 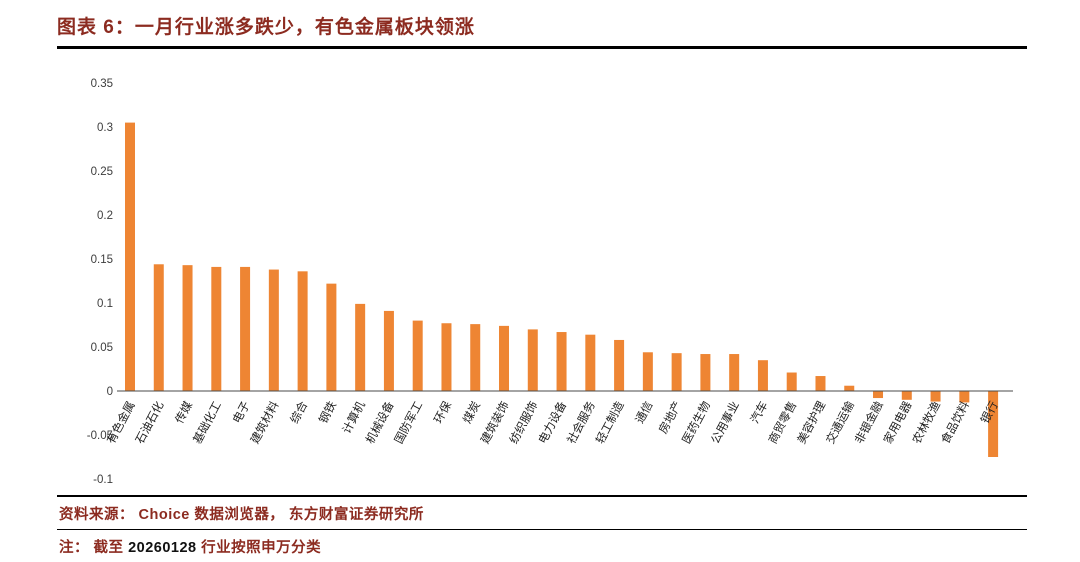 What do you see at coordinates (207, 422) in the screenshot?
I see `x-category-label: 基础化工` at bounding box center [207, 422].